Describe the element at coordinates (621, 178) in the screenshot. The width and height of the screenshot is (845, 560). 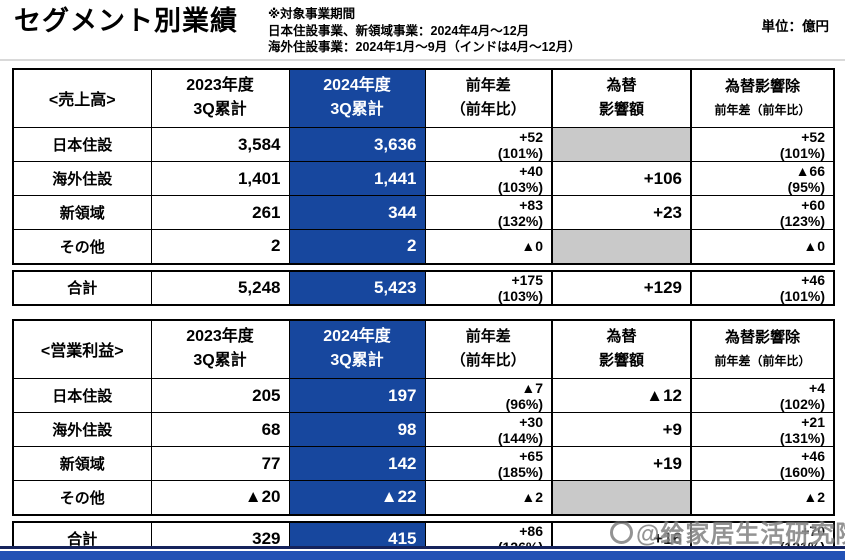
I see `fx-impact-value: +106` at that location.